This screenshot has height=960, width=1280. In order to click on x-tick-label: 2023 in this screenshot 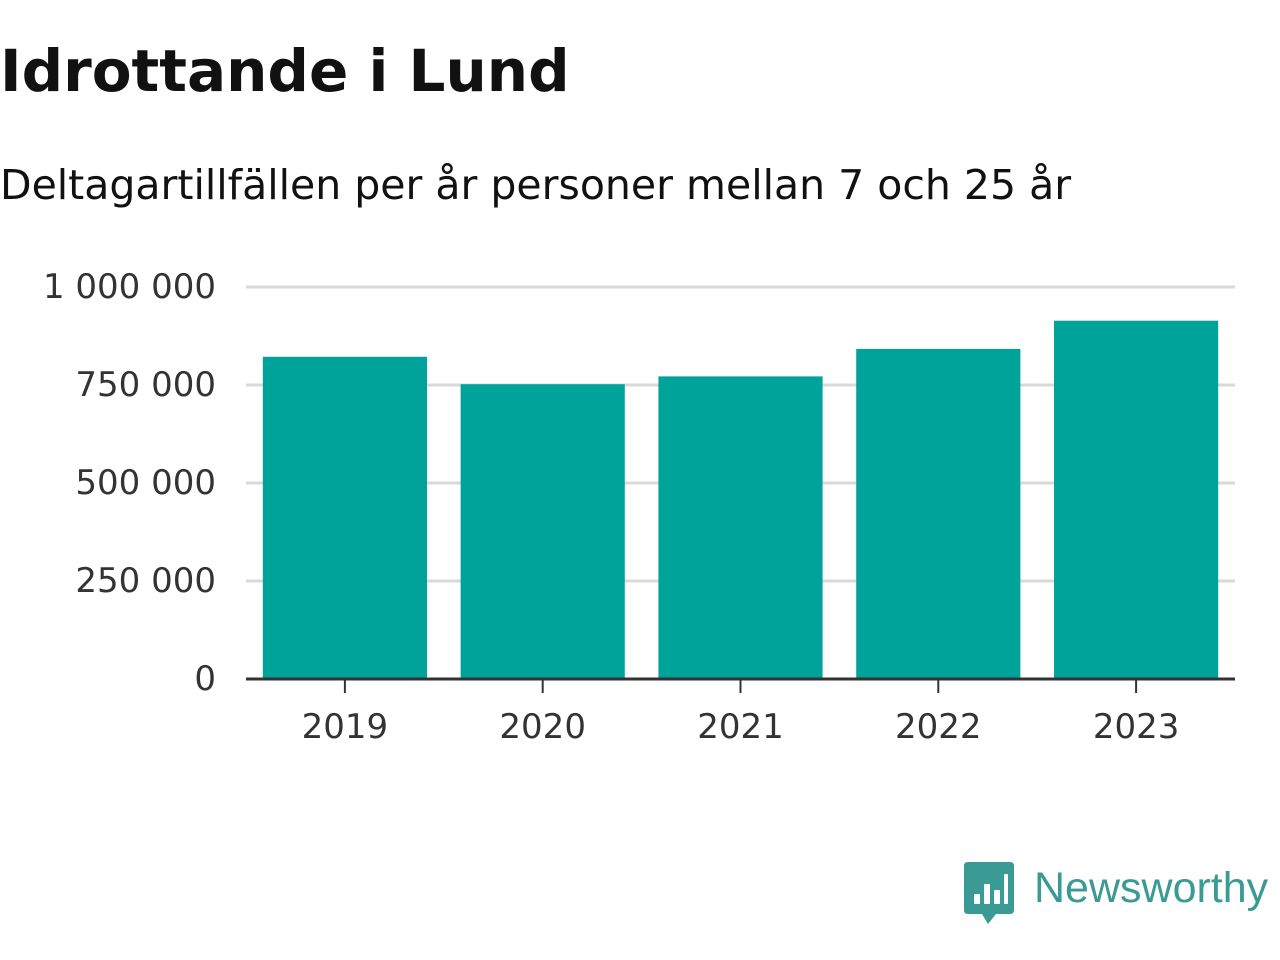, I will do `click(1136, 727)`.